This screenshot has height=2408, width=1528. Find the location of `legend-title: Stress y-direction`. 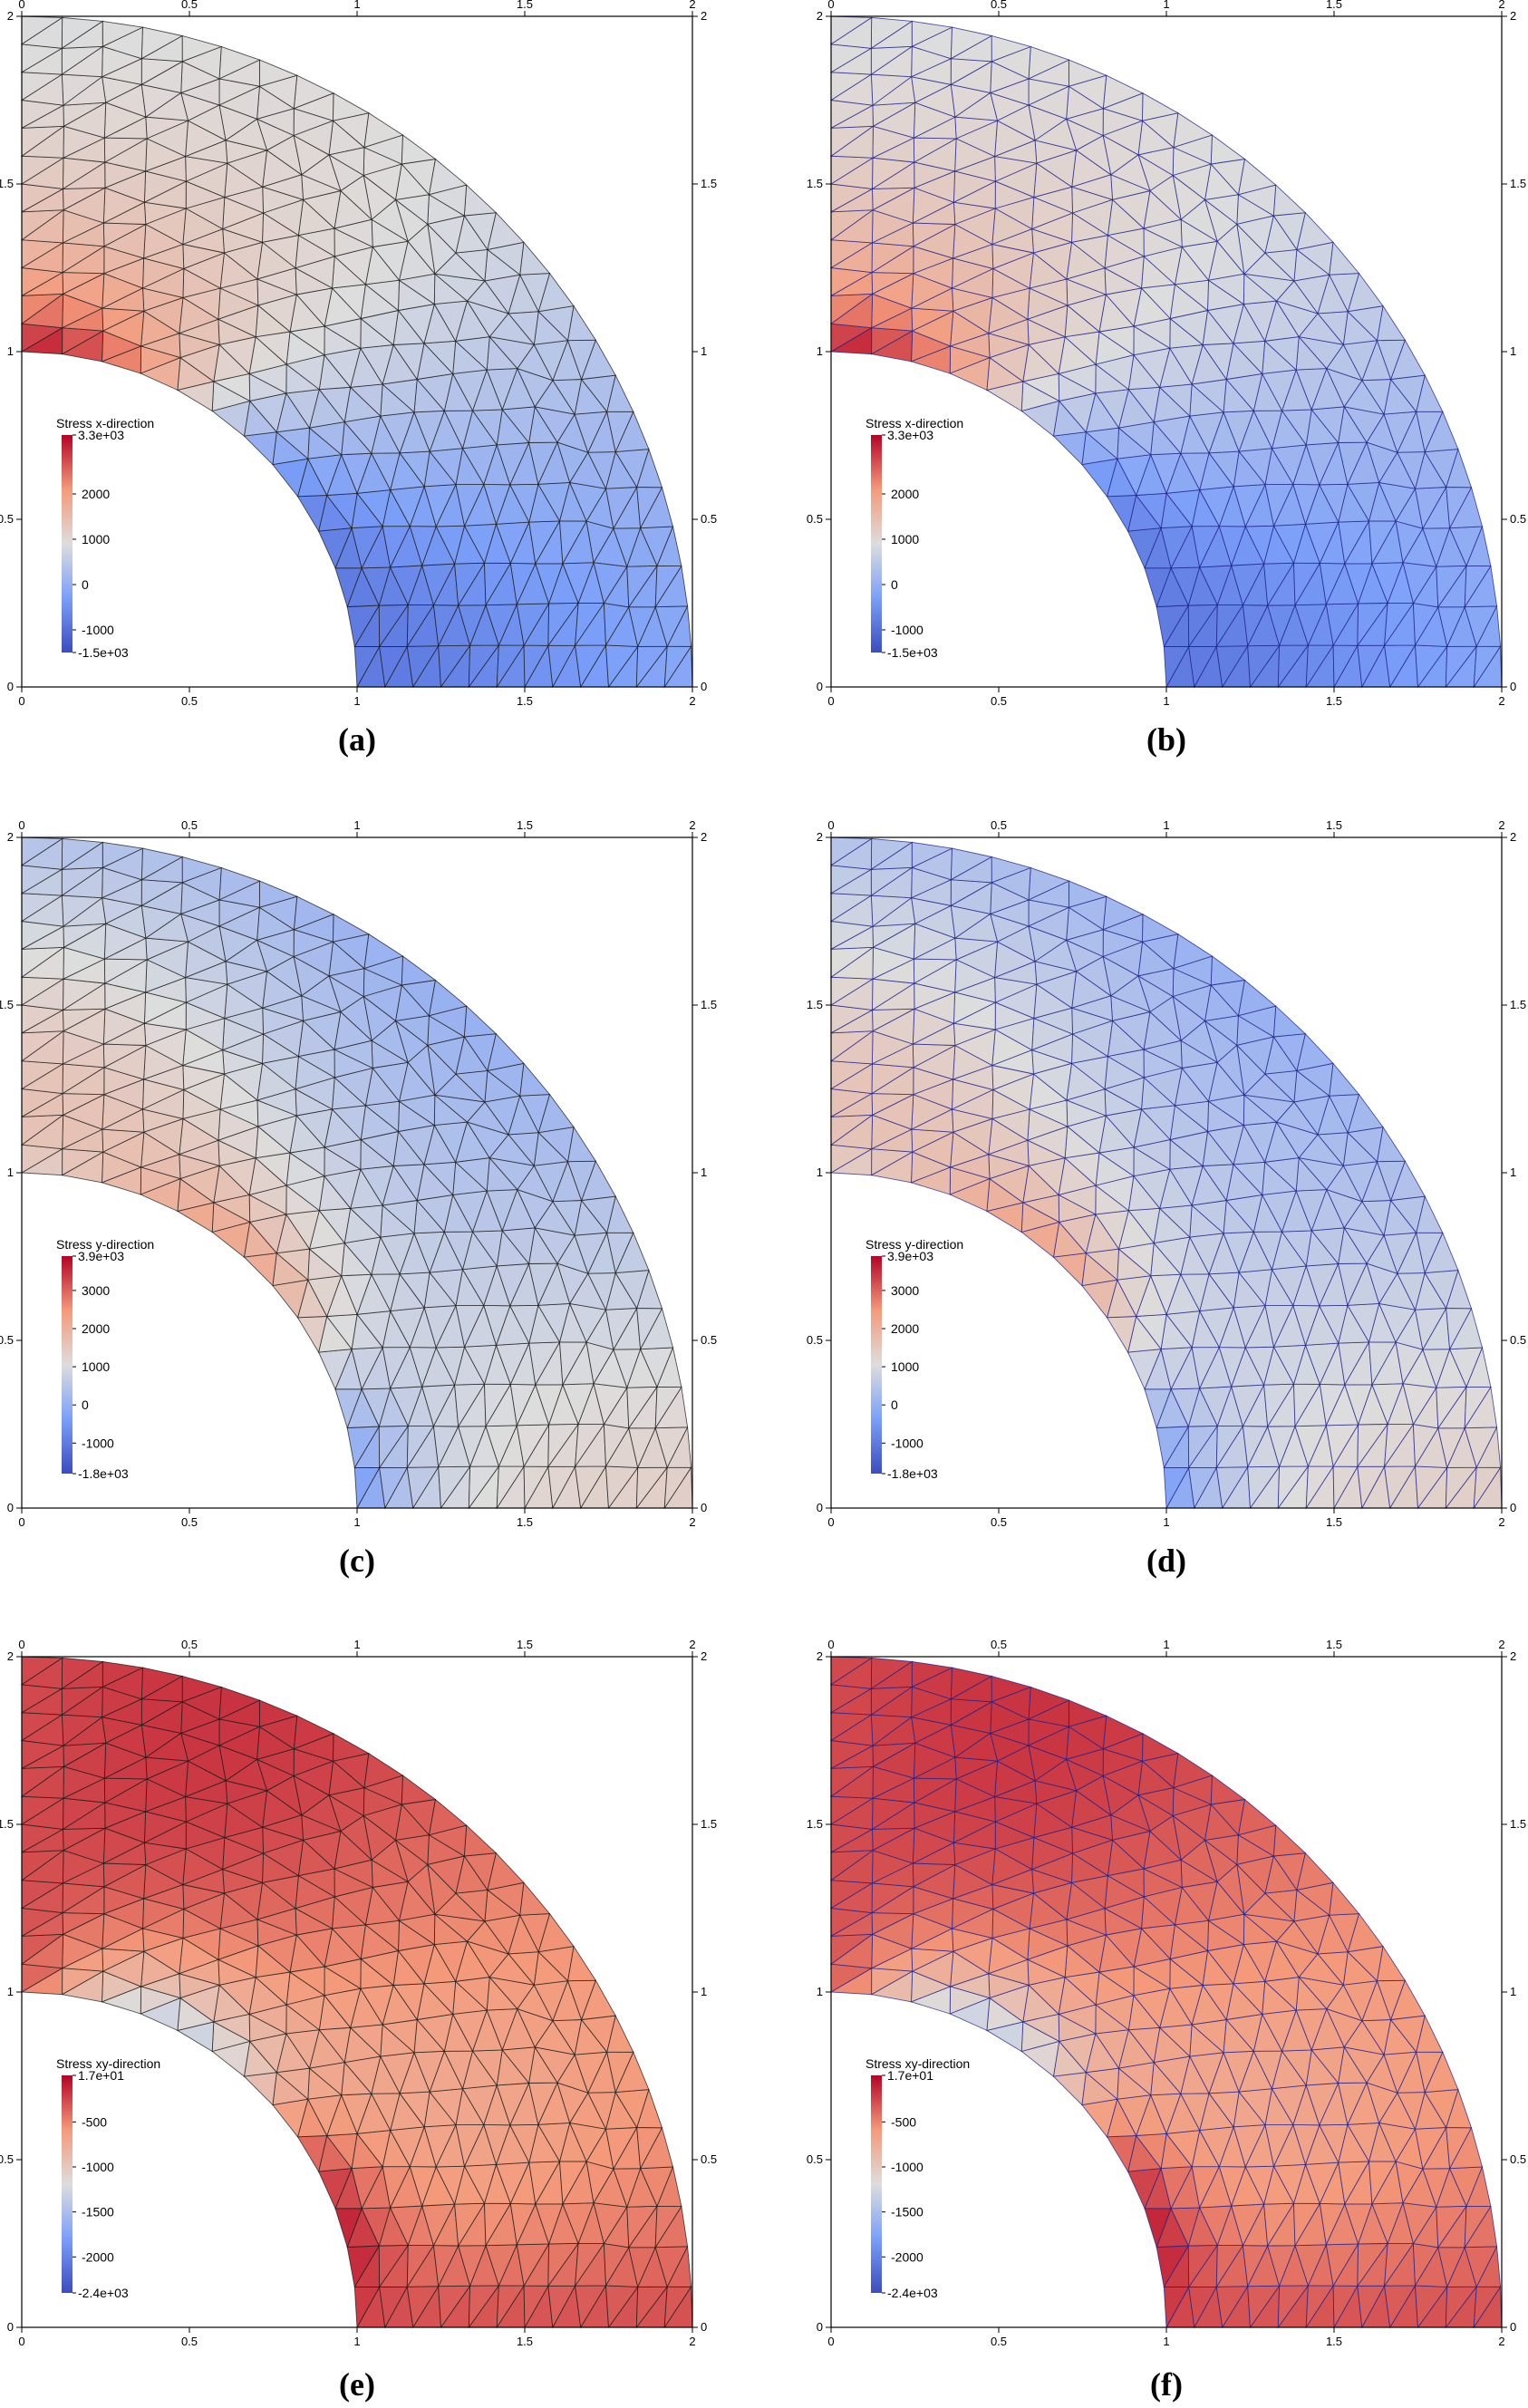

legend-title: Stress y-direction is located at coordinates (914, 1245).